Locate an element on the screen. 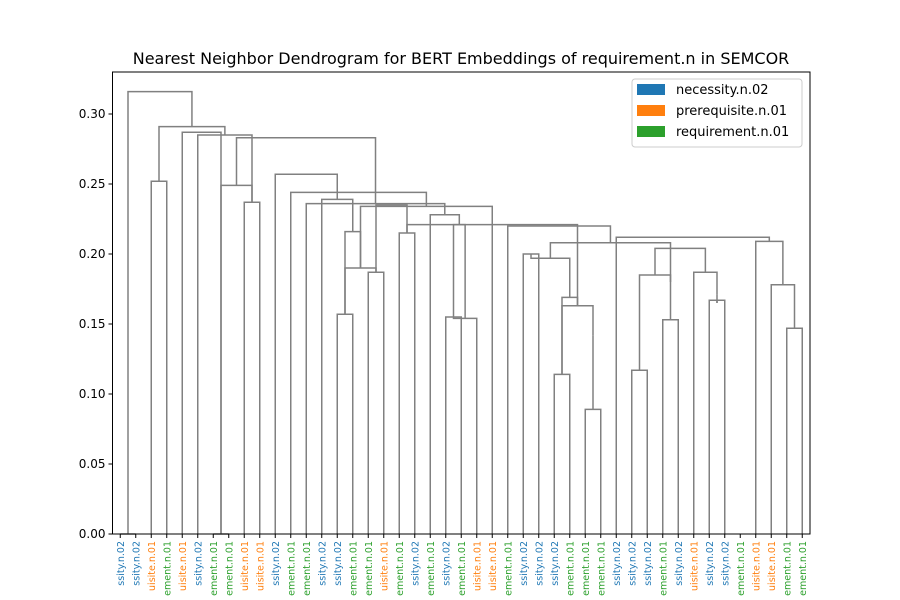 Image resolution: width=900 pixels, height=600 pixels. leaf-label-6: ement.n.01 is located at coordinates (214, 568).